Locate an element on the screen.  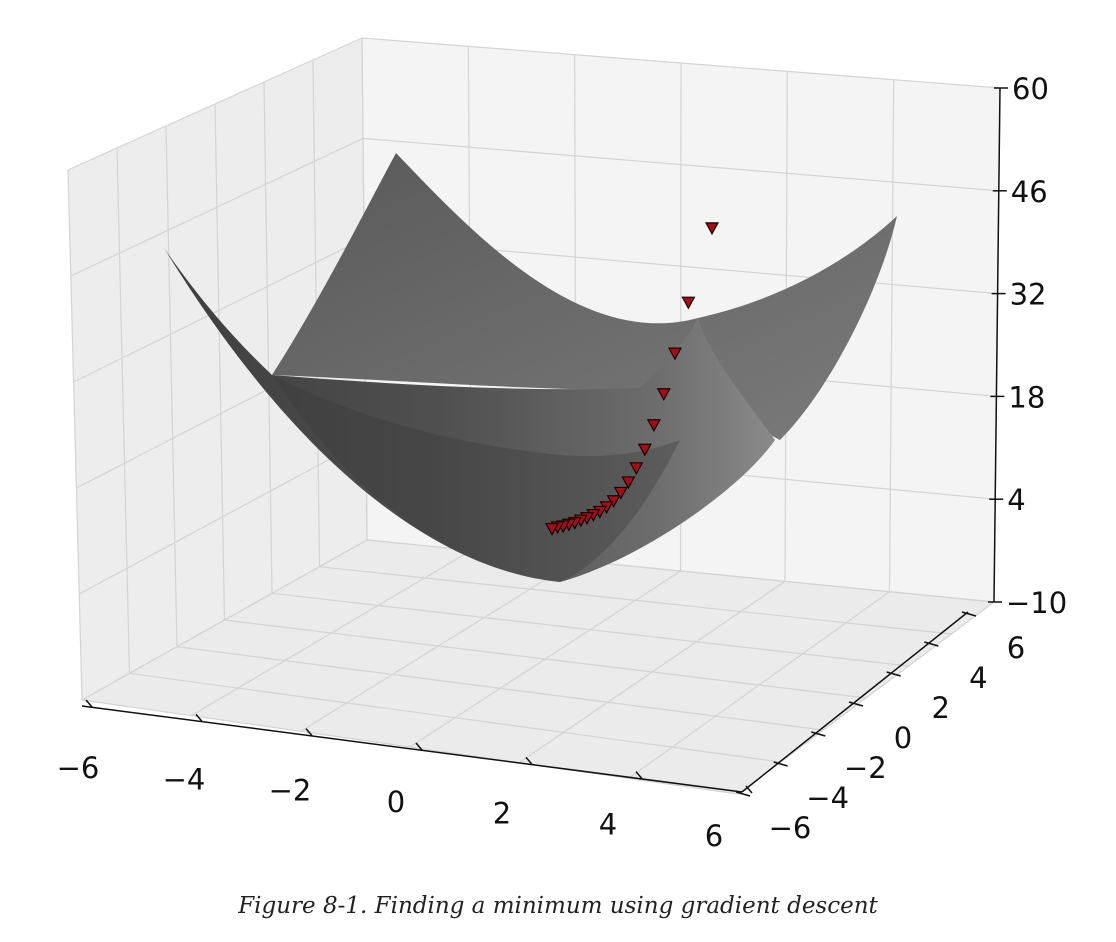
z-axis-line is located at coordinates (997, 345).